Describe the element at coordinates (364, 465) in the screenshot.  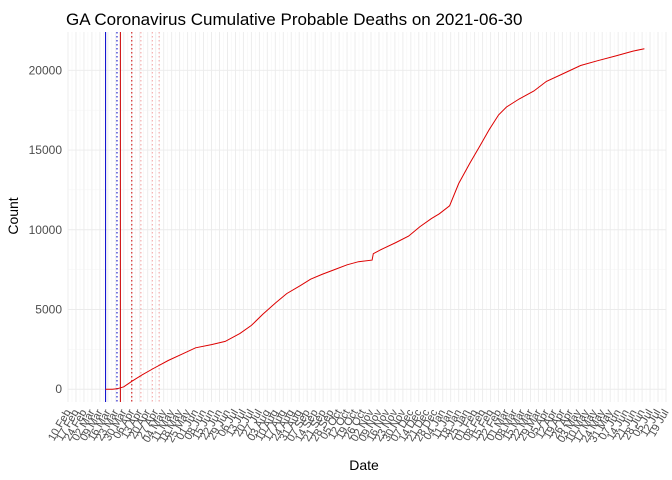
I see `x-axis-title: Date` at that location.